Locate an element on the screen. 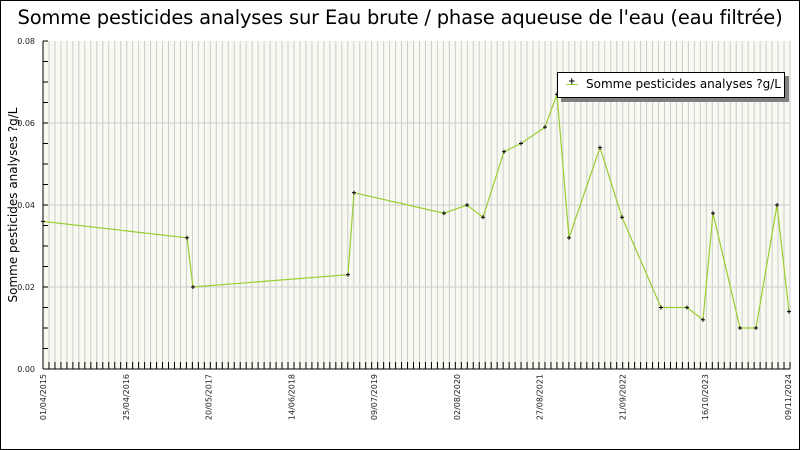 The width and height of the screenshot is (800, 450). x-tick-label: 09/07/2019 is located at coordinates (374, 397).